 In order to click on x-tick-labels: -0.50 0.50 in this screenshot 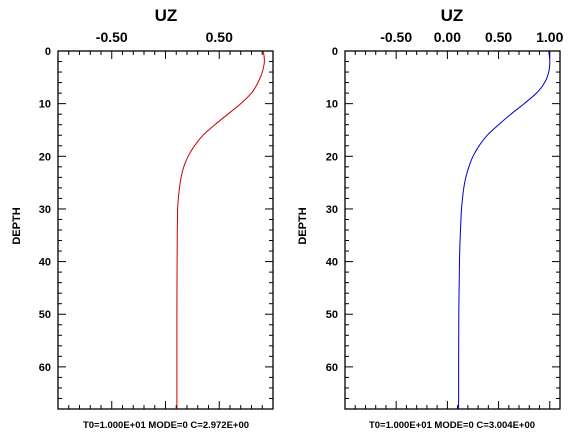, I will do `click(164, 37)`.